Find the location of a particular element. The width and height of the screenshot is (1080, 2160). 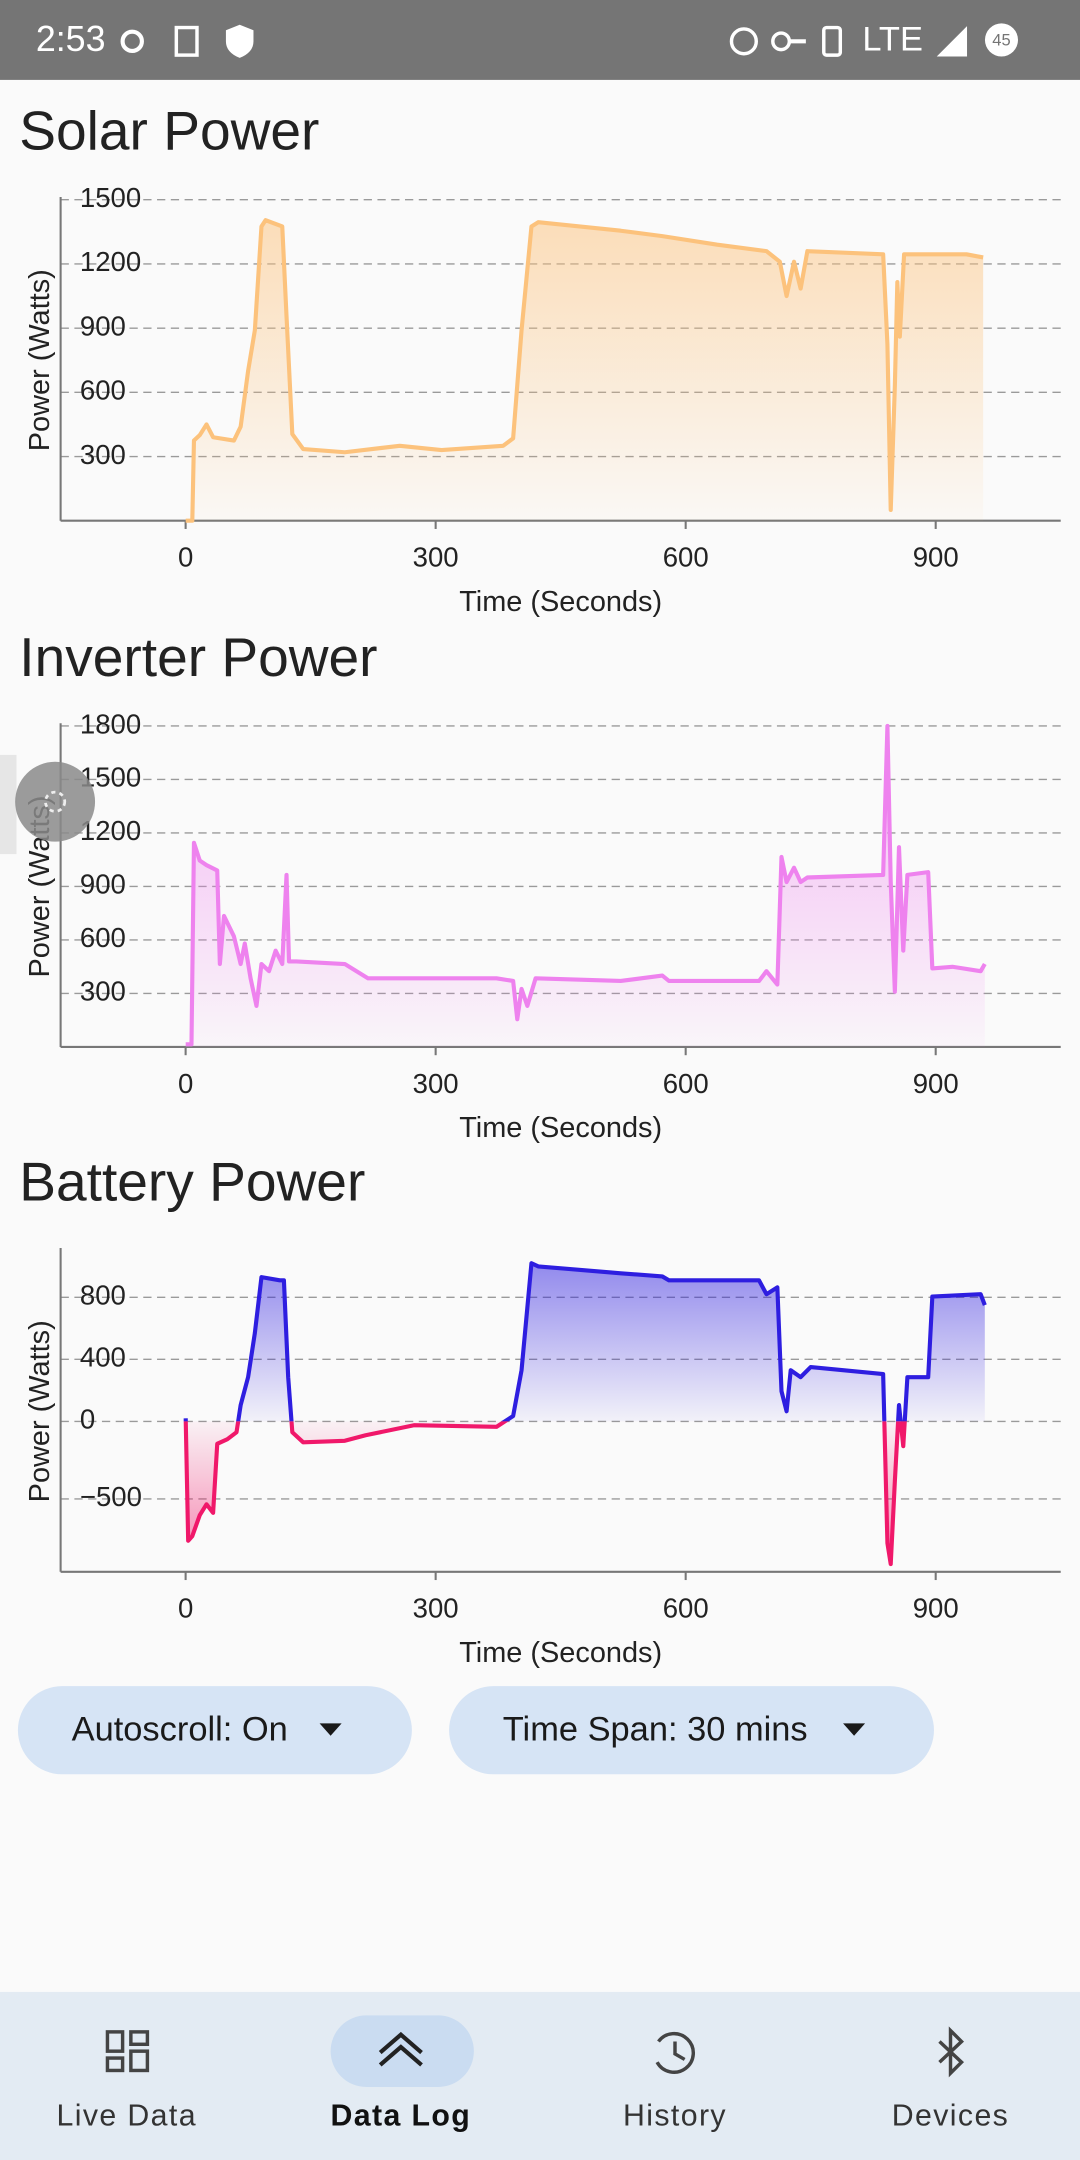

floating-button-icon is located at coordinates (55, 801).